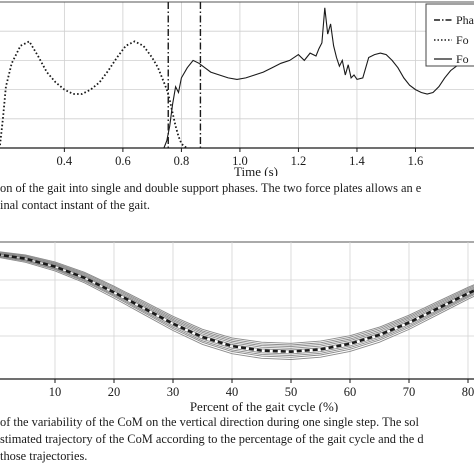  I want to click on top-chart-phase-markers, so click(184, 75).